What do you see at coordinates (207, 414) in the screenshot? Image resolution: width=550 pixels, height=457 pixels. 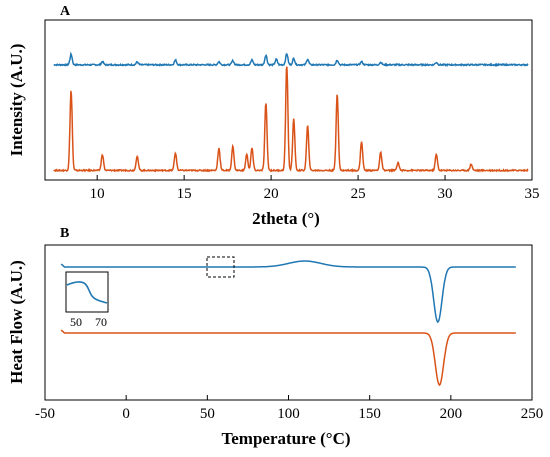 I see `x-tick-label: 50` at bounding box center [207, 414].